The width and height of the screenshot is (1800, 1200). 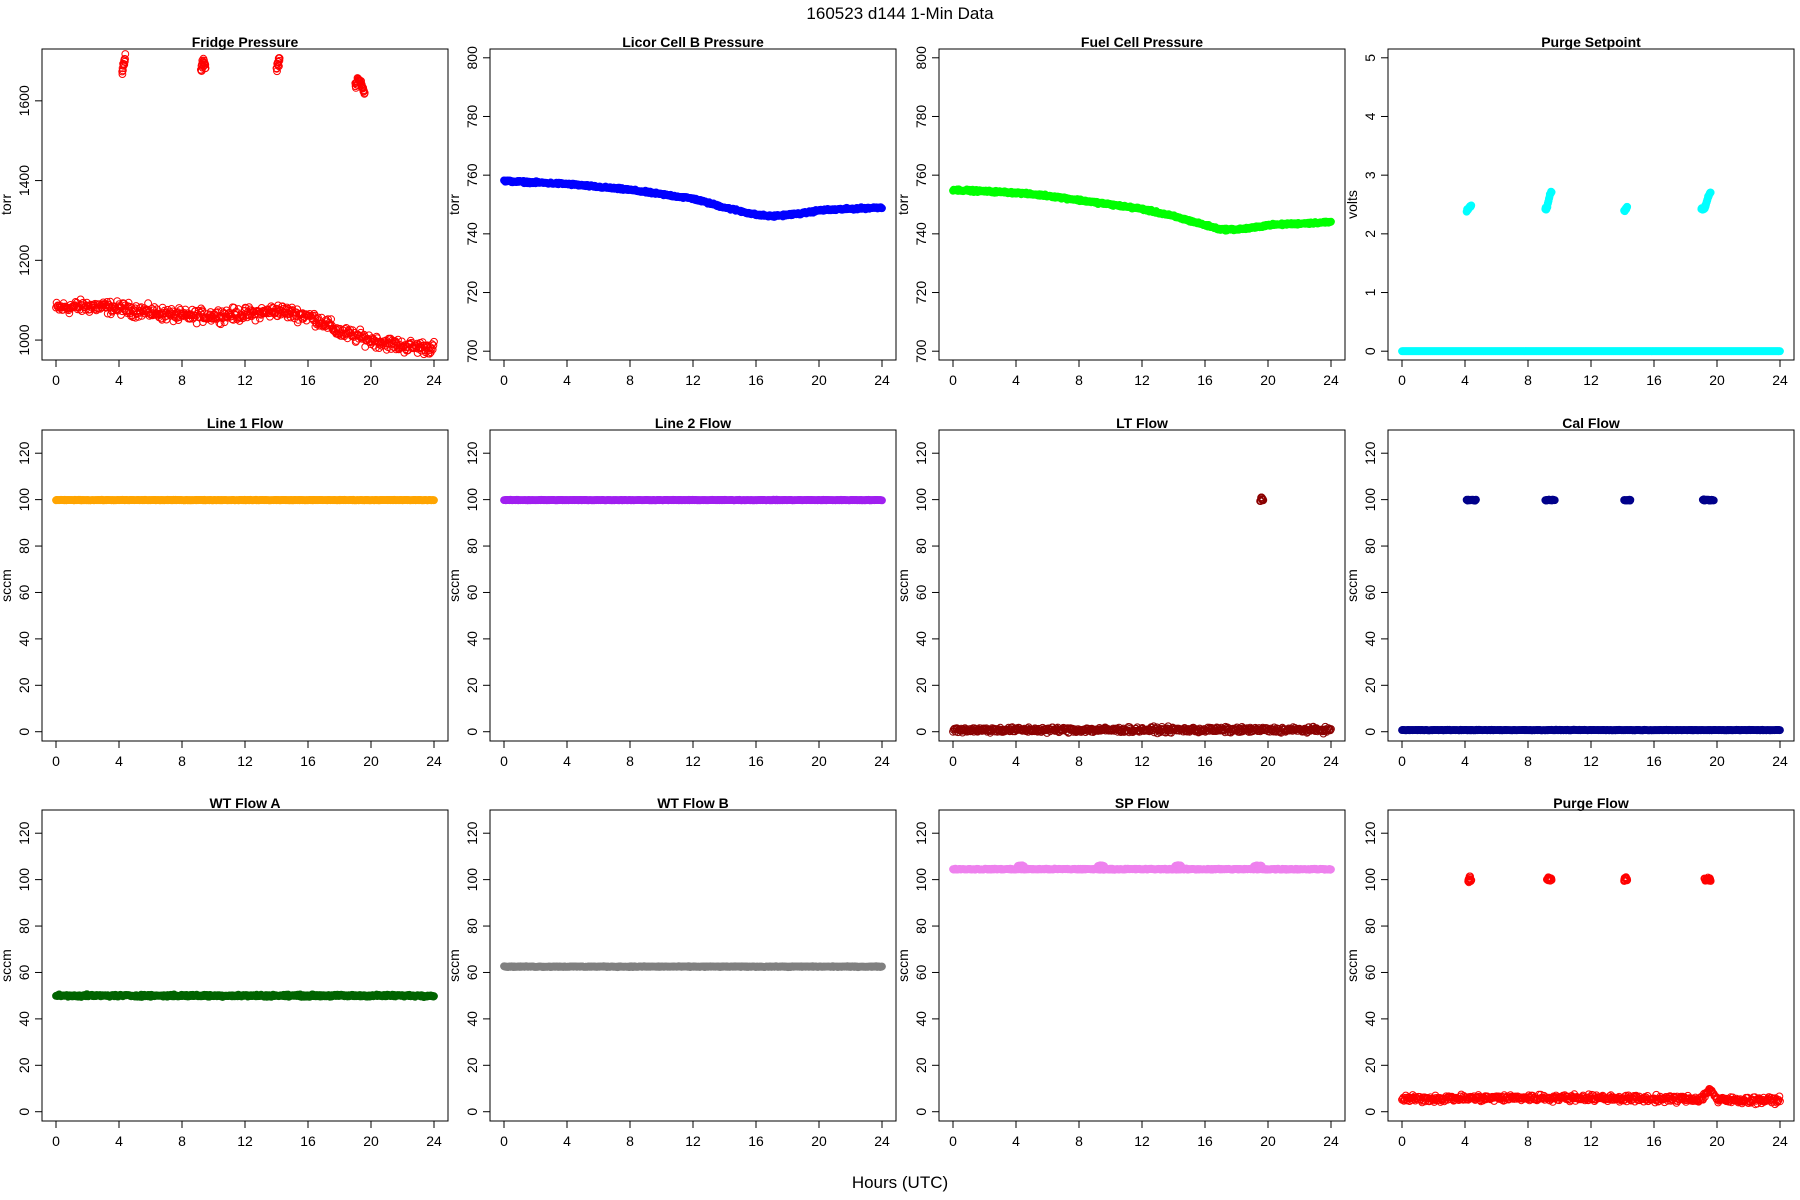 What do you see at coordinates (454, 204) in the screenshot?
I see `y-axis-label: torr` at bounding box center [454, 204].